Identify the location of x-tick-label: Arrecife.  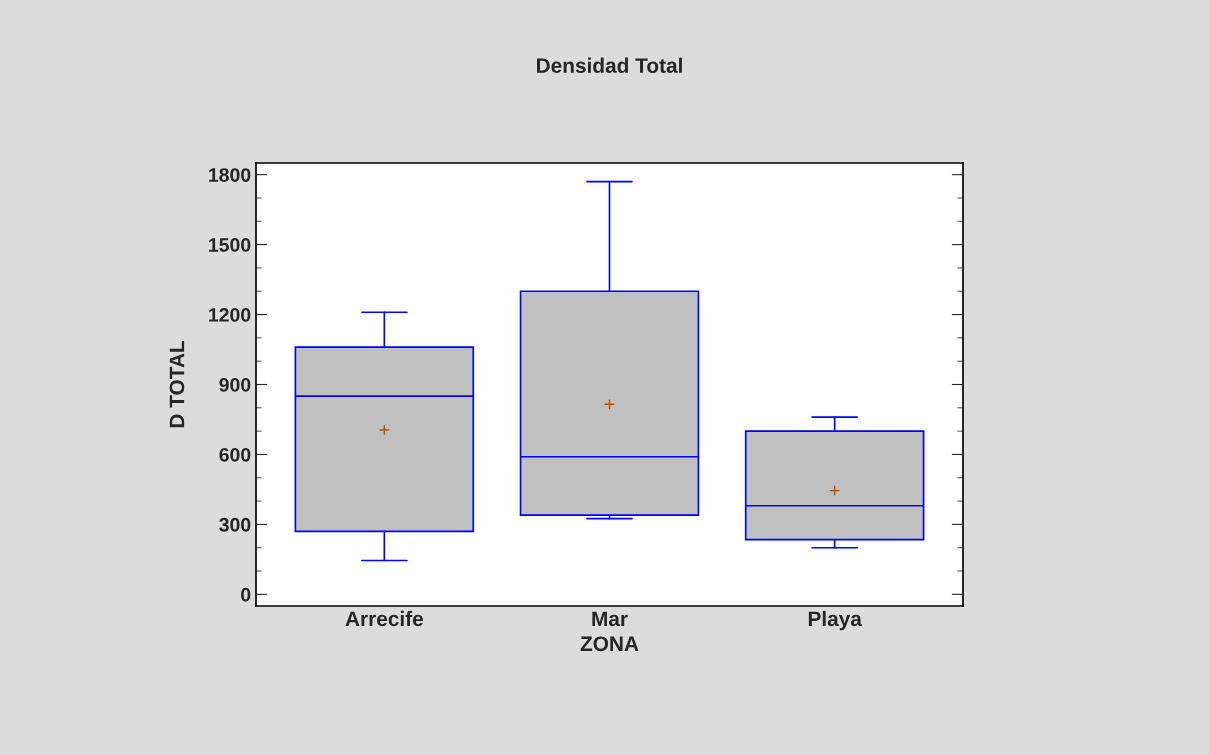
(384, 618).